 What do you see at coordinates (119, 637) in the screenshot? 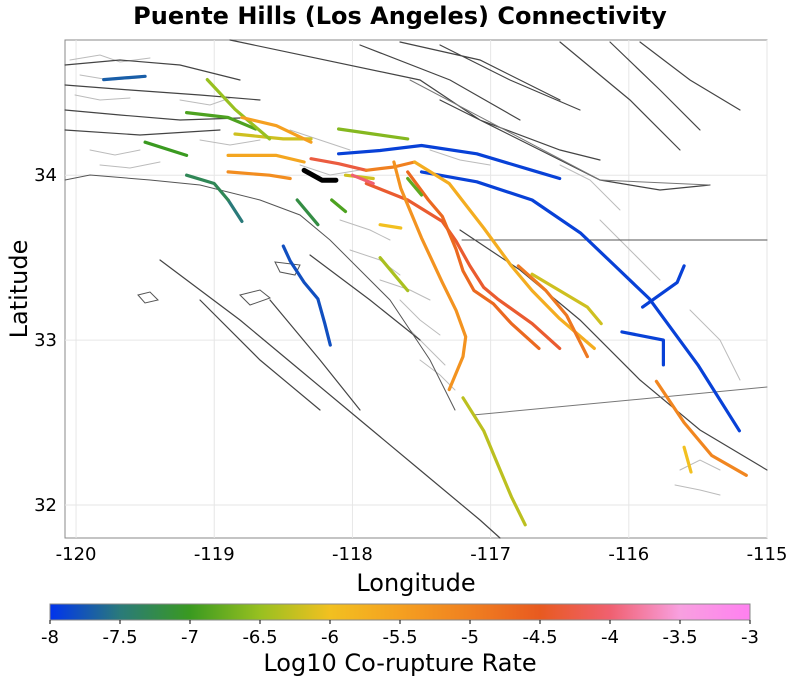
I see `colorbar-tick-label: -7.5` at bounding box center [119, 637].